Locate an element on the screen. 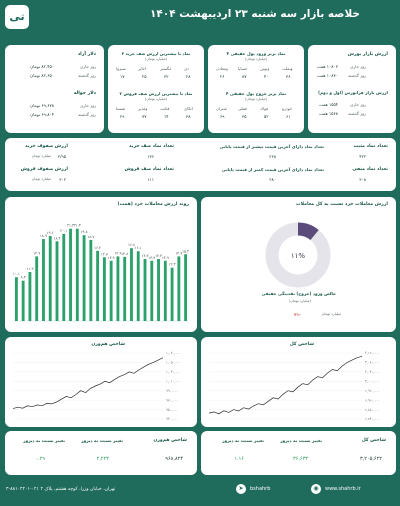  buy-queue-value-label: ارزش صفوف خرید is located at coordinates (46, 146).